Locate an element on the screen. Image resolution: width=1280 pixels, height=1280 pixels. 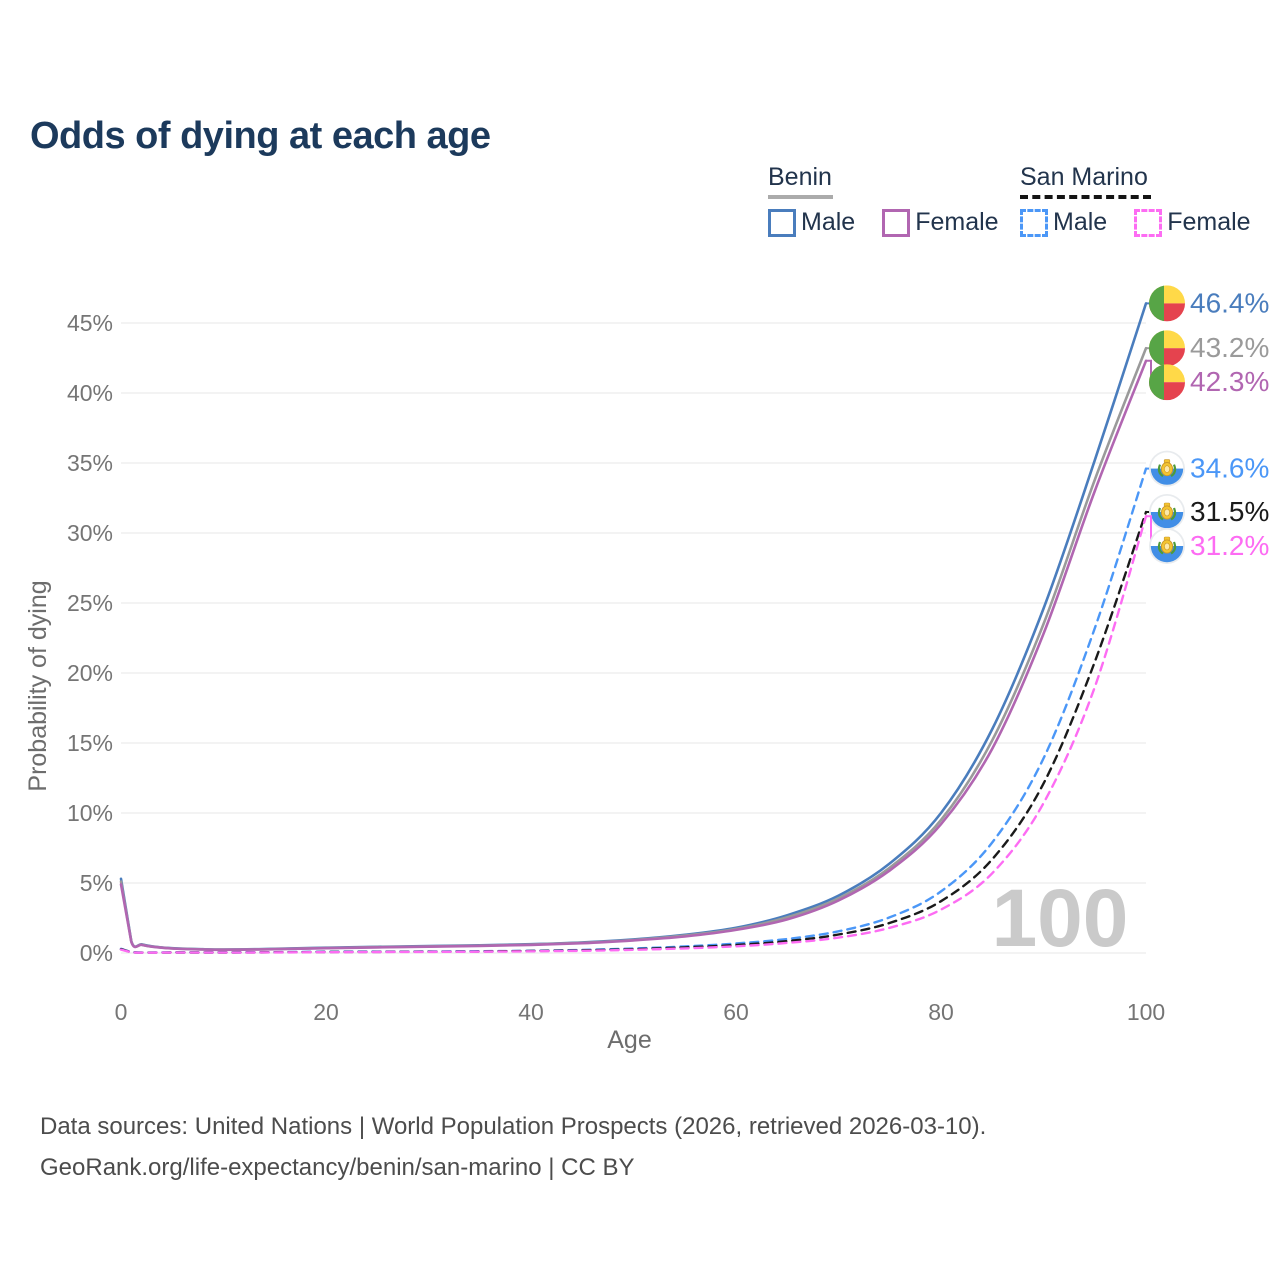
legend-item-san-marino-male: Male is located at coordinates (1063, 222).